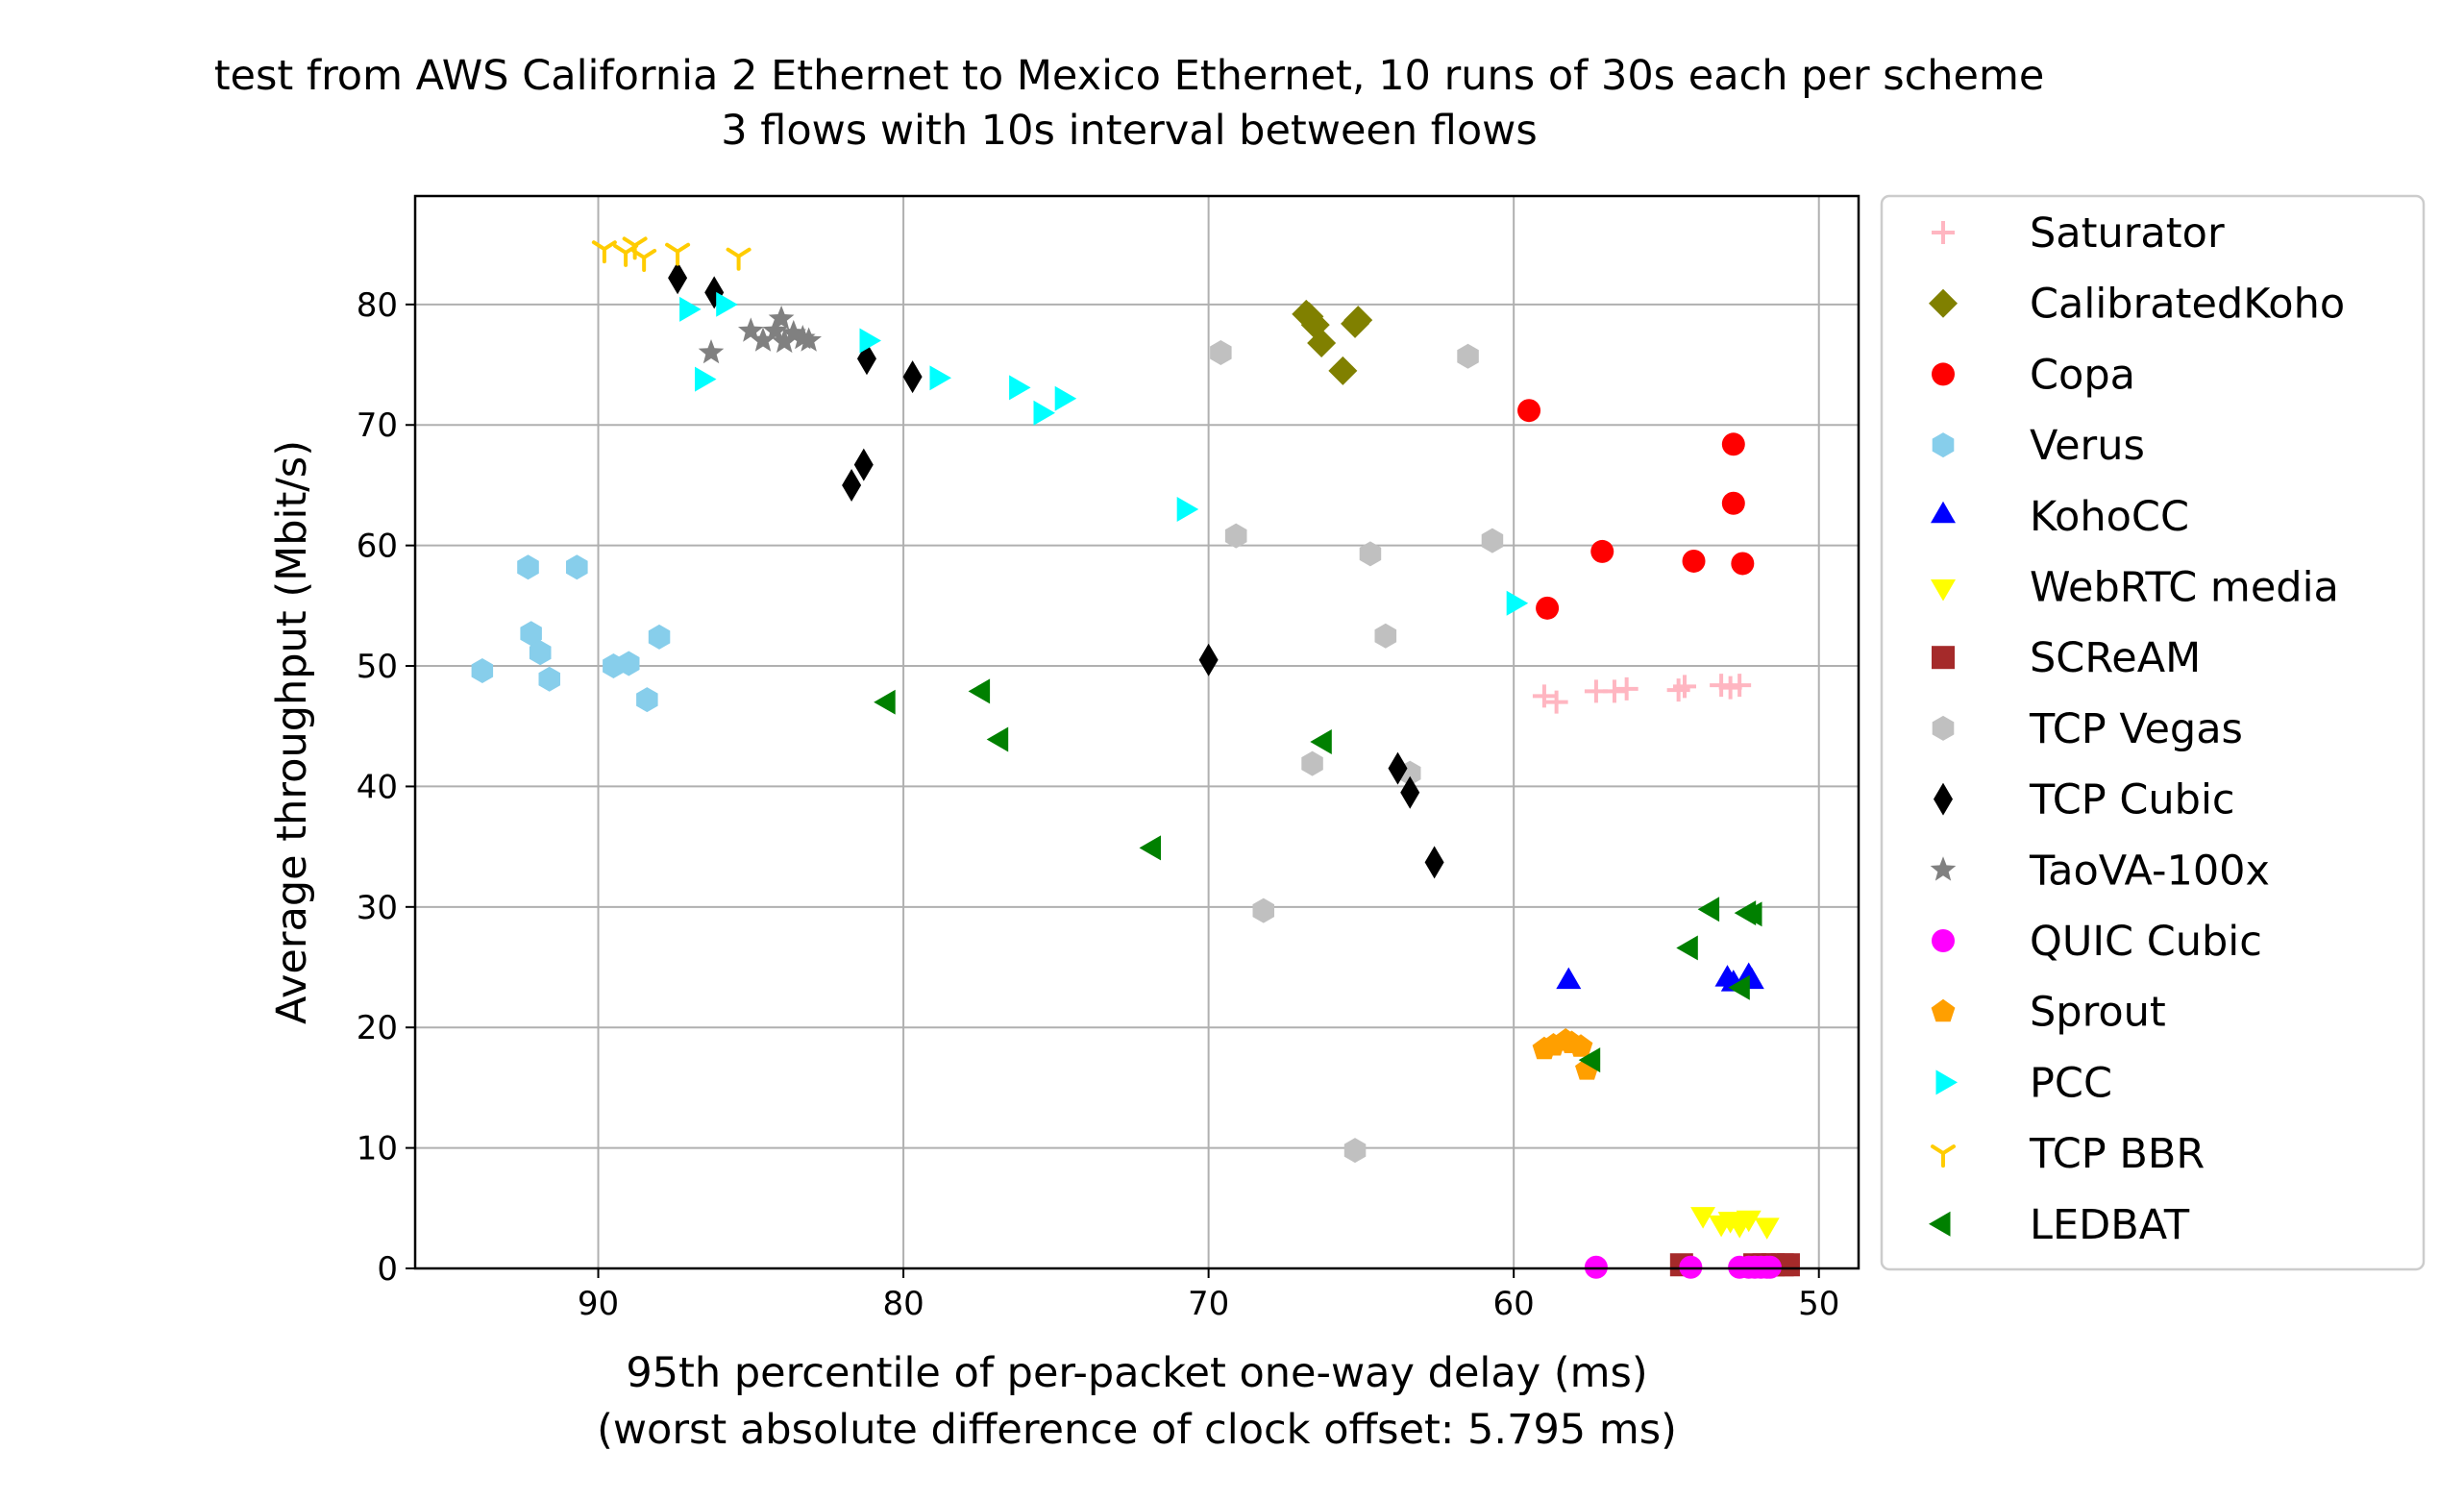 The height and width of the screenshot is (1500, 2464). Describe the element at coordinates (2082, 375) in the screenshot. I see `legend-label: Copa` at that location.